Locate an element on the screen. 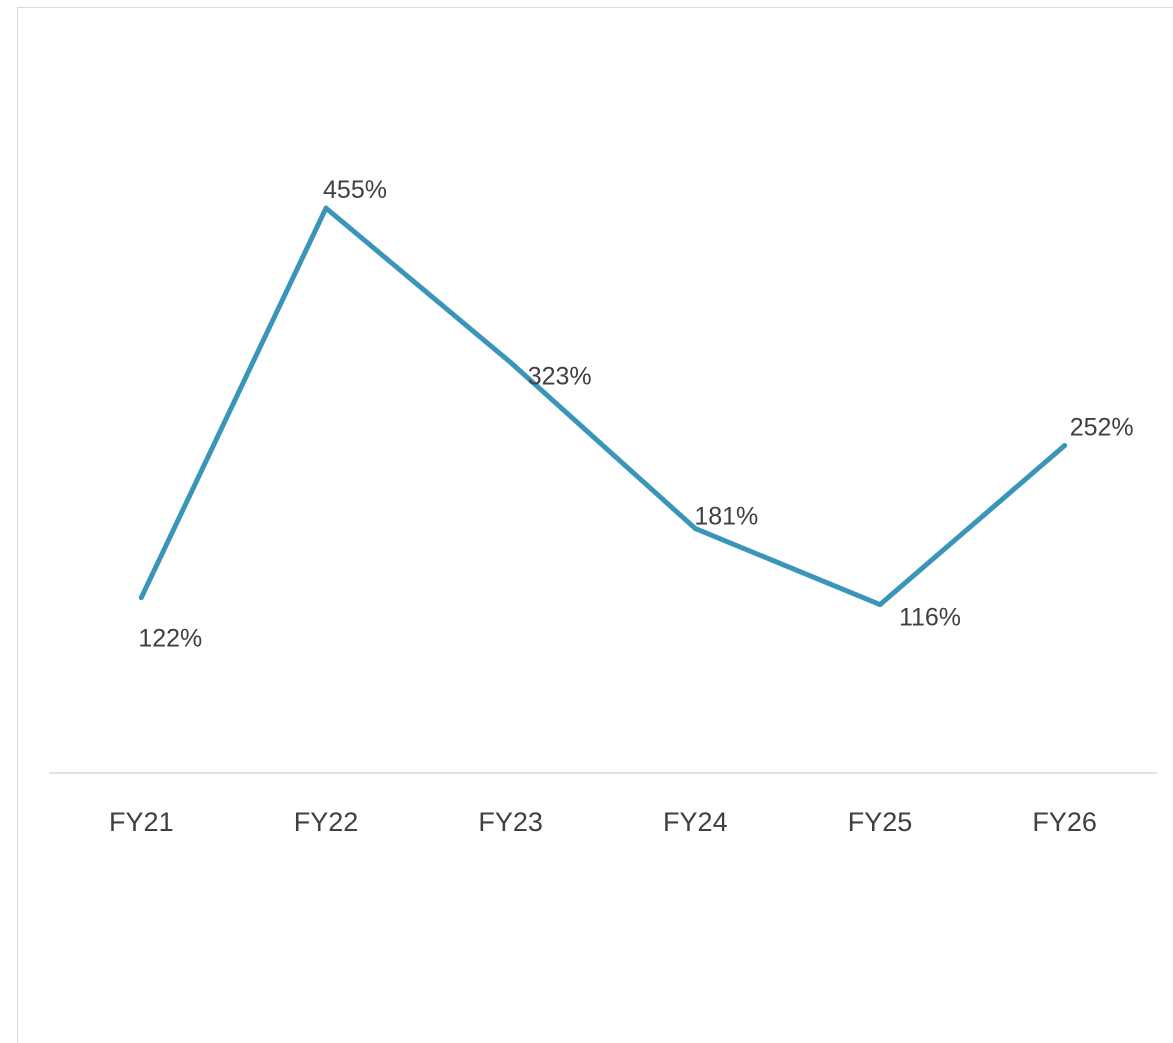  data-label: 116% is located at coordinates (930, 618).